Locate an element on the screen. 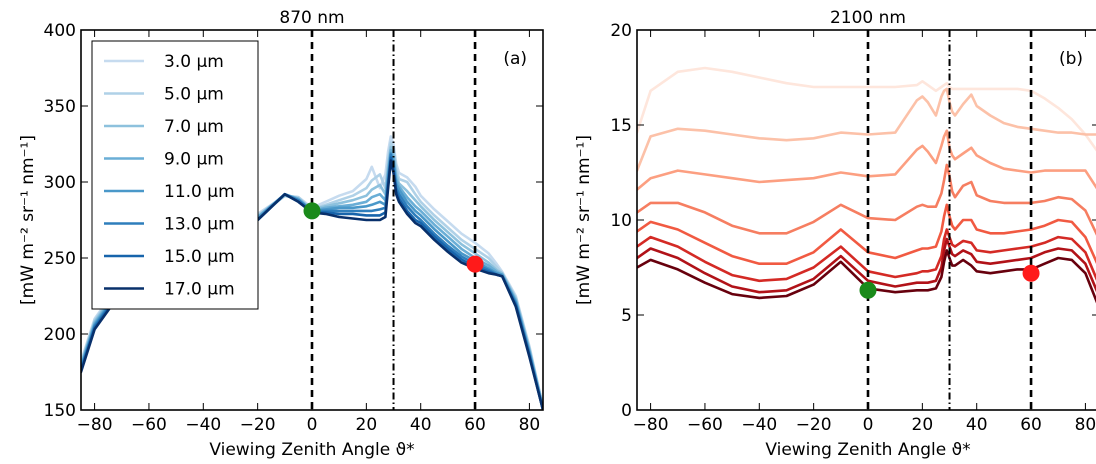  legend-box is located at coordinates (175, 175).